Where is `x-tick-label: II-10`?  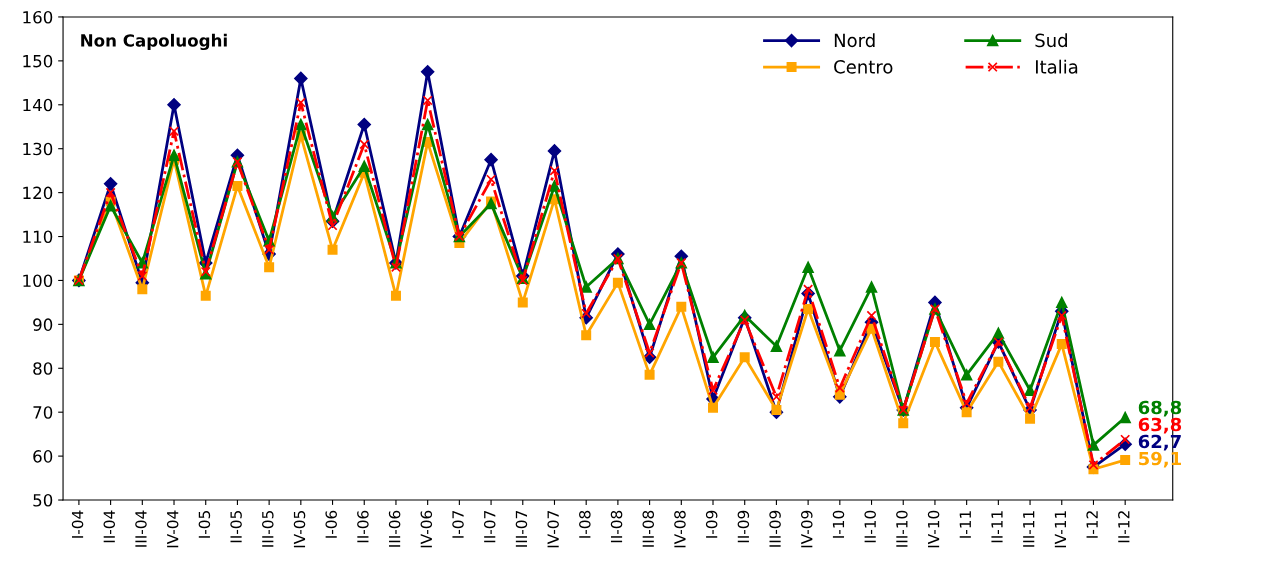 x-tick-label: II-10 is located at coordinates (870, 526).